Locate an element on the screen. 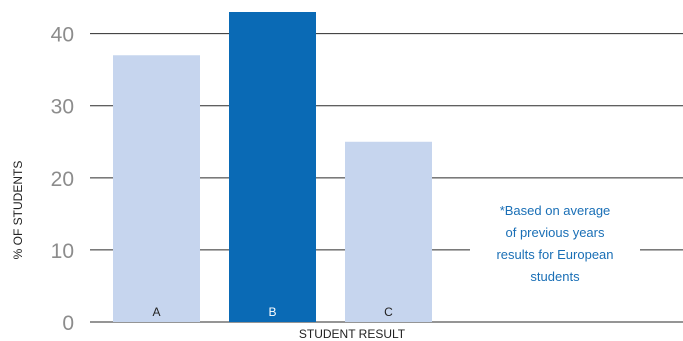 The height and width of the screenshot is (341, 683). bar-b is located at coordinates (272, 167).